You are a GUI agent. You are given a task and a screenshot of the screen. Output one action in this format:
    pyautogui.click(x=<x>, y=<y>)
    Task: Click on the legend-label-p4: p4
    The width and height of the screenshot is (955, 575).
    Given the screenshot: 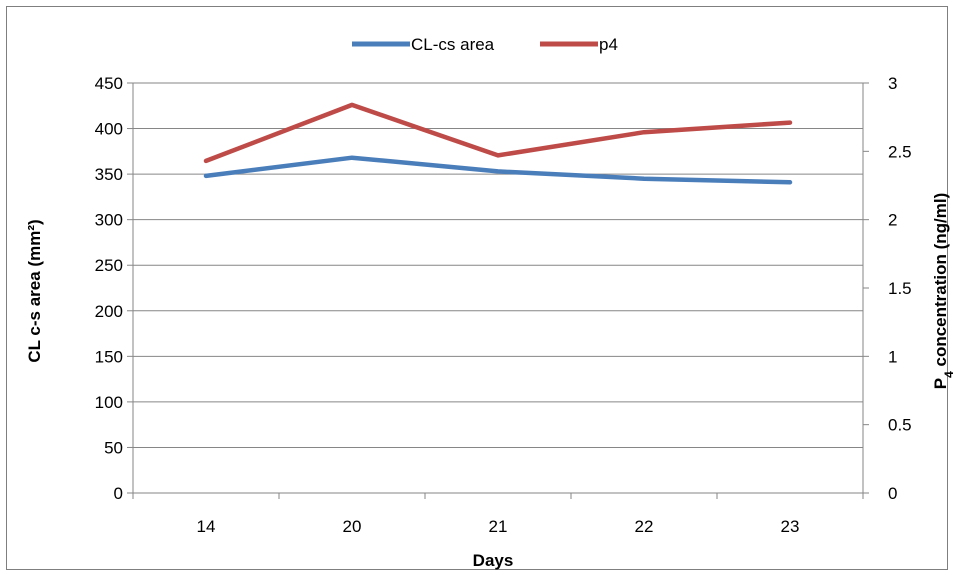 What is the action you would take?
    pyautogui.click(x=608, y=44)
    